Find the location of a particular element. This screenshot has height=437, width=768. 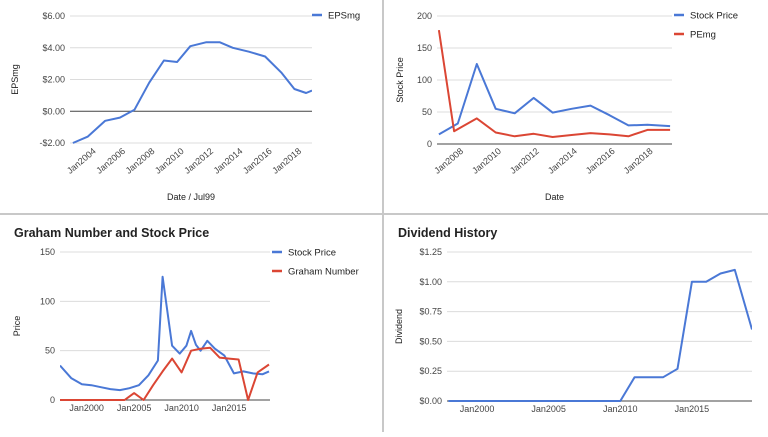

y-tick-label: -$2.00 is located at coordinates (52, 143).